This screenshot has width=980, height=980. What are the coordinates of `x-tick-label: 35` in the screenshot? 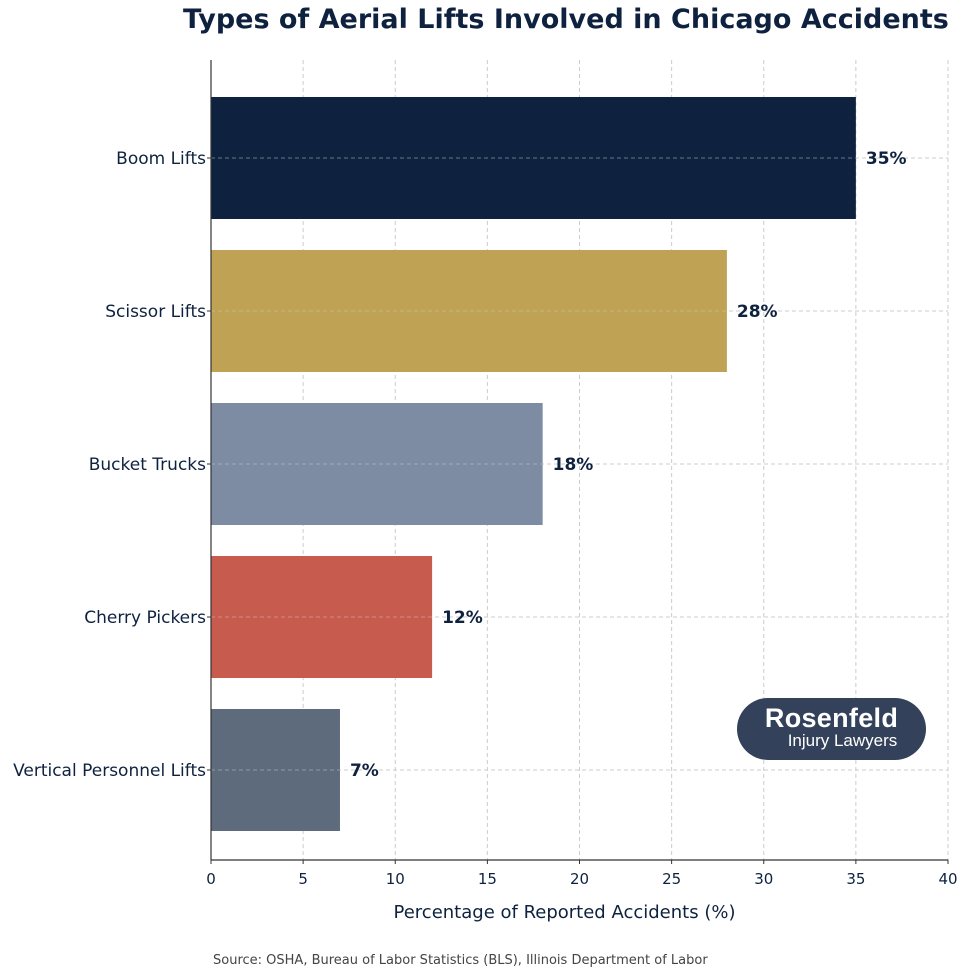 It's located at (855, 879).